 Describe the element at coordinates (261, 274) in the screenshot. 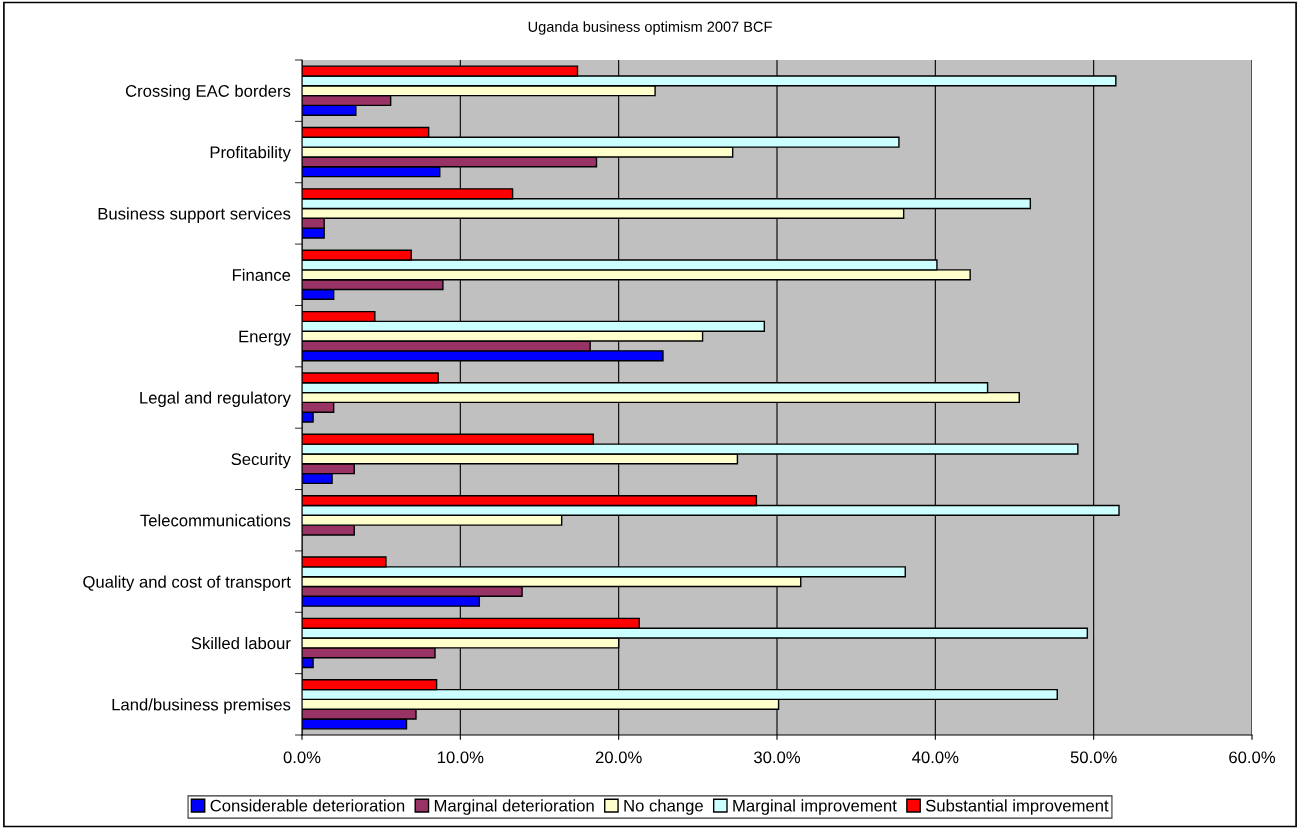

I see `y-tick-label: Finance` at that location.